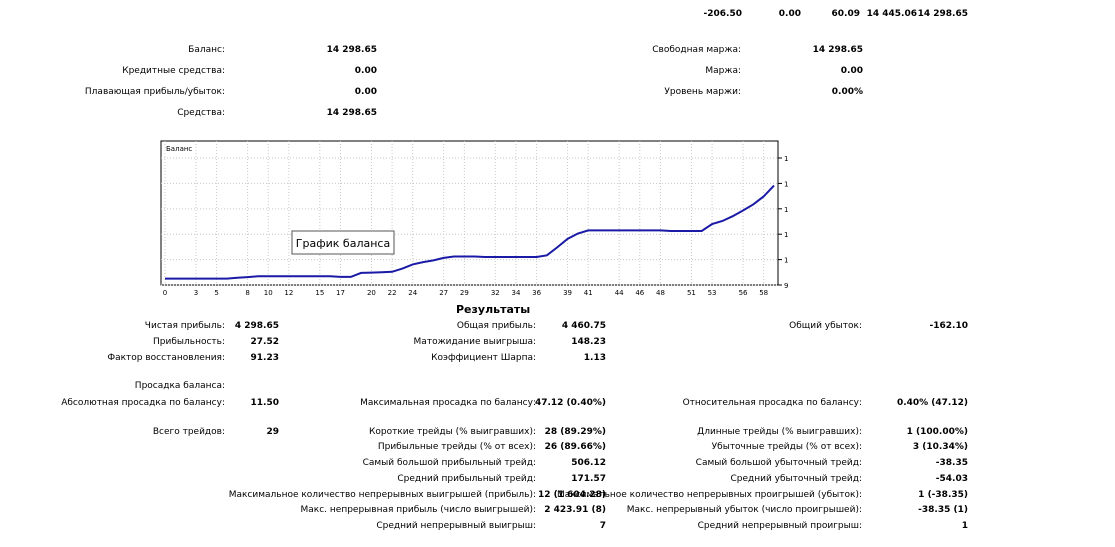 The height and width of the screenshot is (547, 1115). I want to click on largest-profit-label: Самый большой прибыльный трейд:, so click(449, 463).